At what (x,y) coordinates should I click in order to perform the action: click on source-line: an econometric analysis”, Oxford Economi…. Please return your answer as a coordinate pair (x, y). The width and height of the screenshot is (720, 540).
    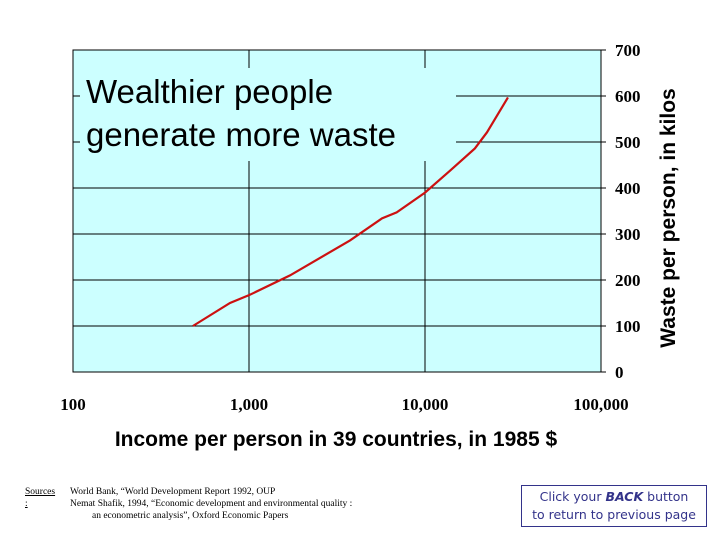
    Looking at the image, I should click on (190, 516).